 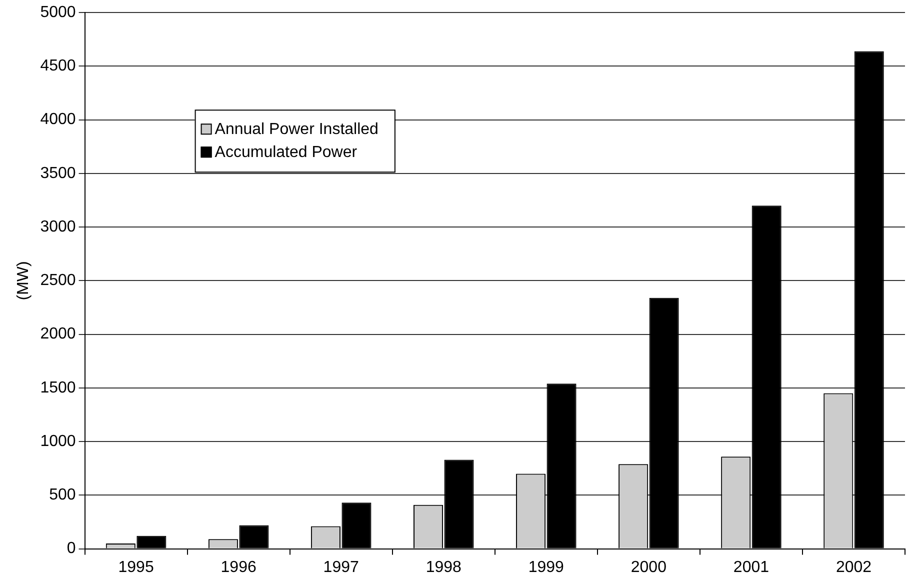 What do you see at coordinates (648, 567) in the screenshot?
I see `x-tick-label: 2000` at bounding box center [648, 567].